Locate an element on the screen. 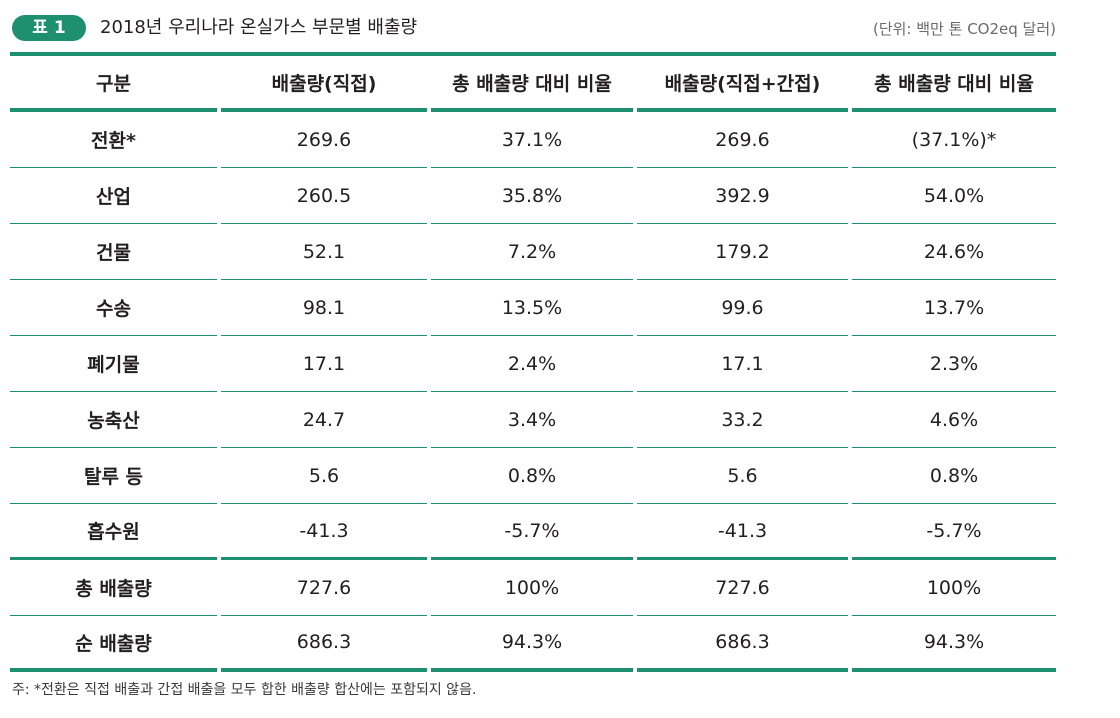 Image resolution: width=1120 pixels, height=718 pixels. table-cell: 392.9 is located at coordinates (742, 196).